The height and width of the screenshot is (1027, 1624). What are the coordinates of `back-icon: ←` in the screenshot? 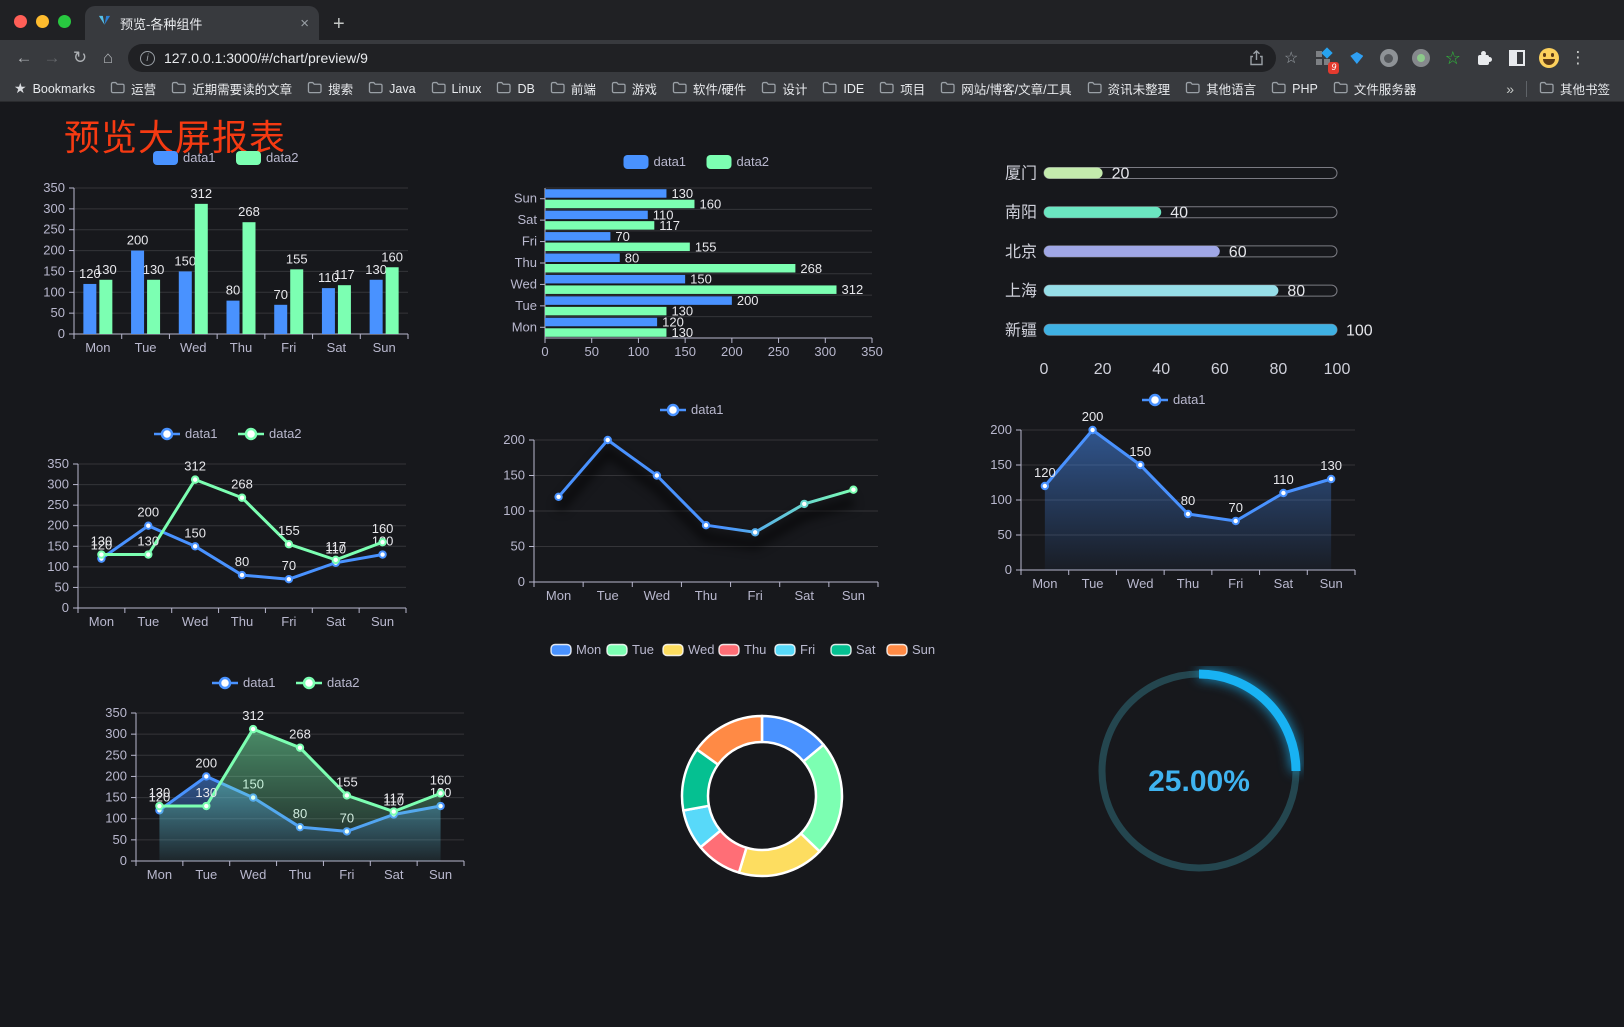 It's located at (24, 57).